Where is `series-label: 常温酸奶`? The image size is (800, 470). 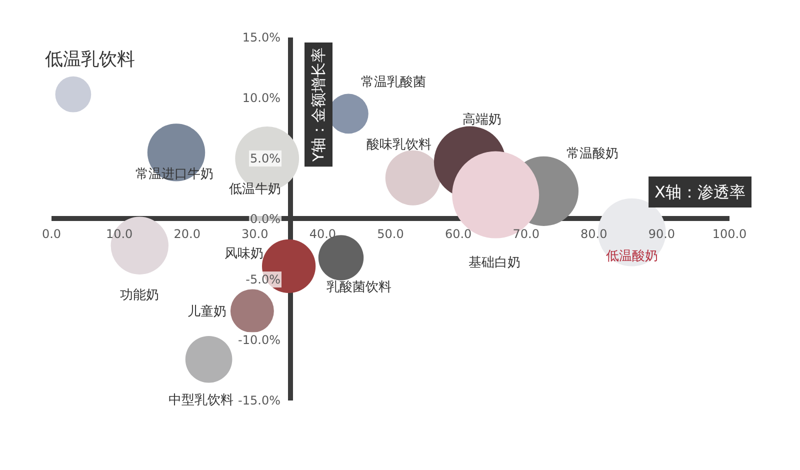 series-label: 常温酸奶 is located at coordinates (592, 154).